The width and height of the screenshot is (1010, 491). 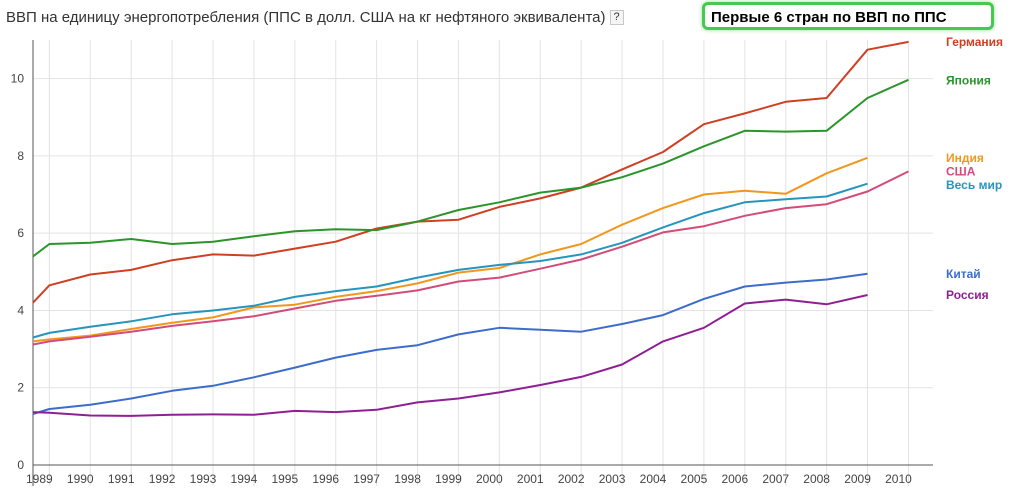 What do you see at coordinates (775, 479) in the screenshot?
I see `x-tick-label: 2007` at bounding box center [775, 479].